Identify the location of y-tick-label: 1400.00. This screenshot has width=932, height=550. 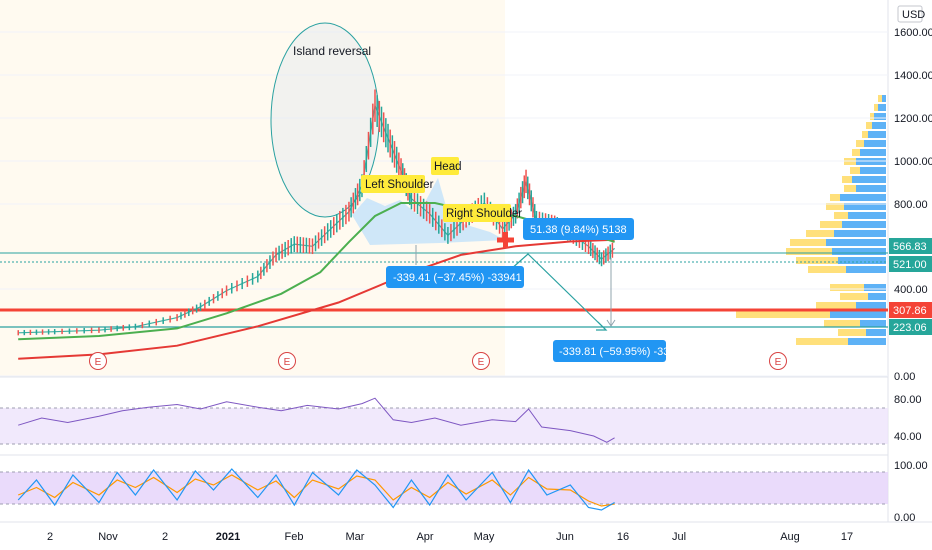
(913, 76).